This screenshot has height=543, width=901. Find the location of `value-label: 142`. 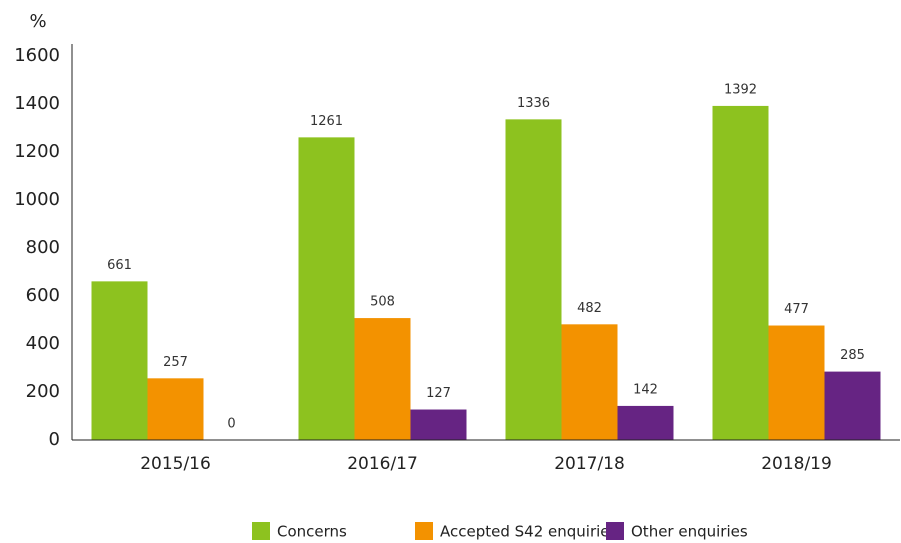

value-label: 142 is located at coordinates (645, 389).